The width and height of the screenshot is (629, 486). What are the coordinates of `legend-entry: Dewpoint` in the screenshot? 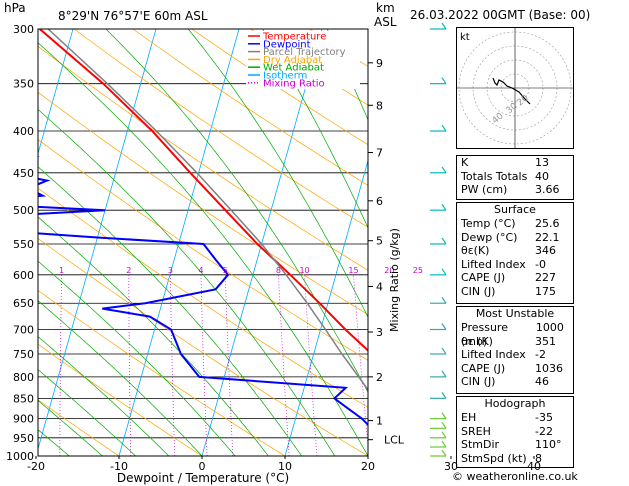 It's located at (287, 44).